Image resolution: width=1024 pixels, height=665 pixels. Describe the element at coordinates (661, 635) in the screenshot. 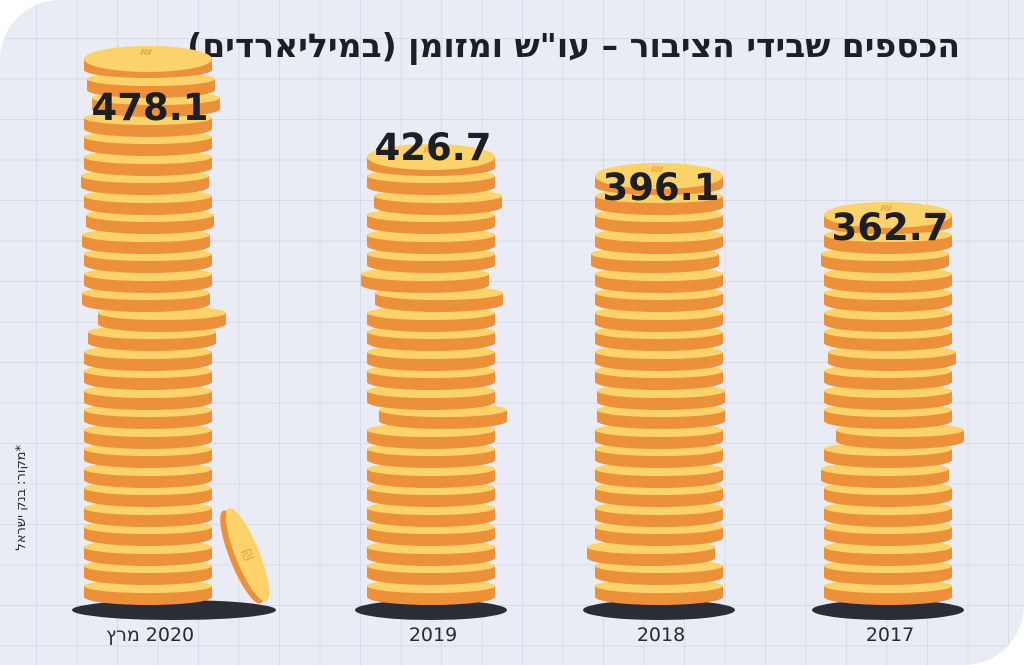

I see `category-label: 2018` at that location.